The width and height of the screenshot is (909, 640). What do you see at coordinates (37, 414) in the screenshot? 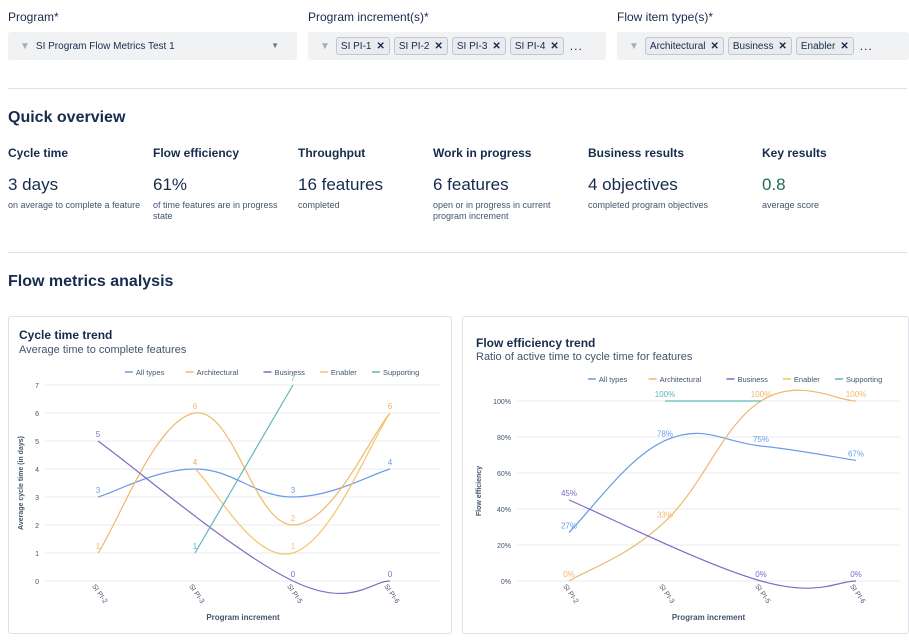
I see `y-tick-label: 6` at bounding box center [37, 414].